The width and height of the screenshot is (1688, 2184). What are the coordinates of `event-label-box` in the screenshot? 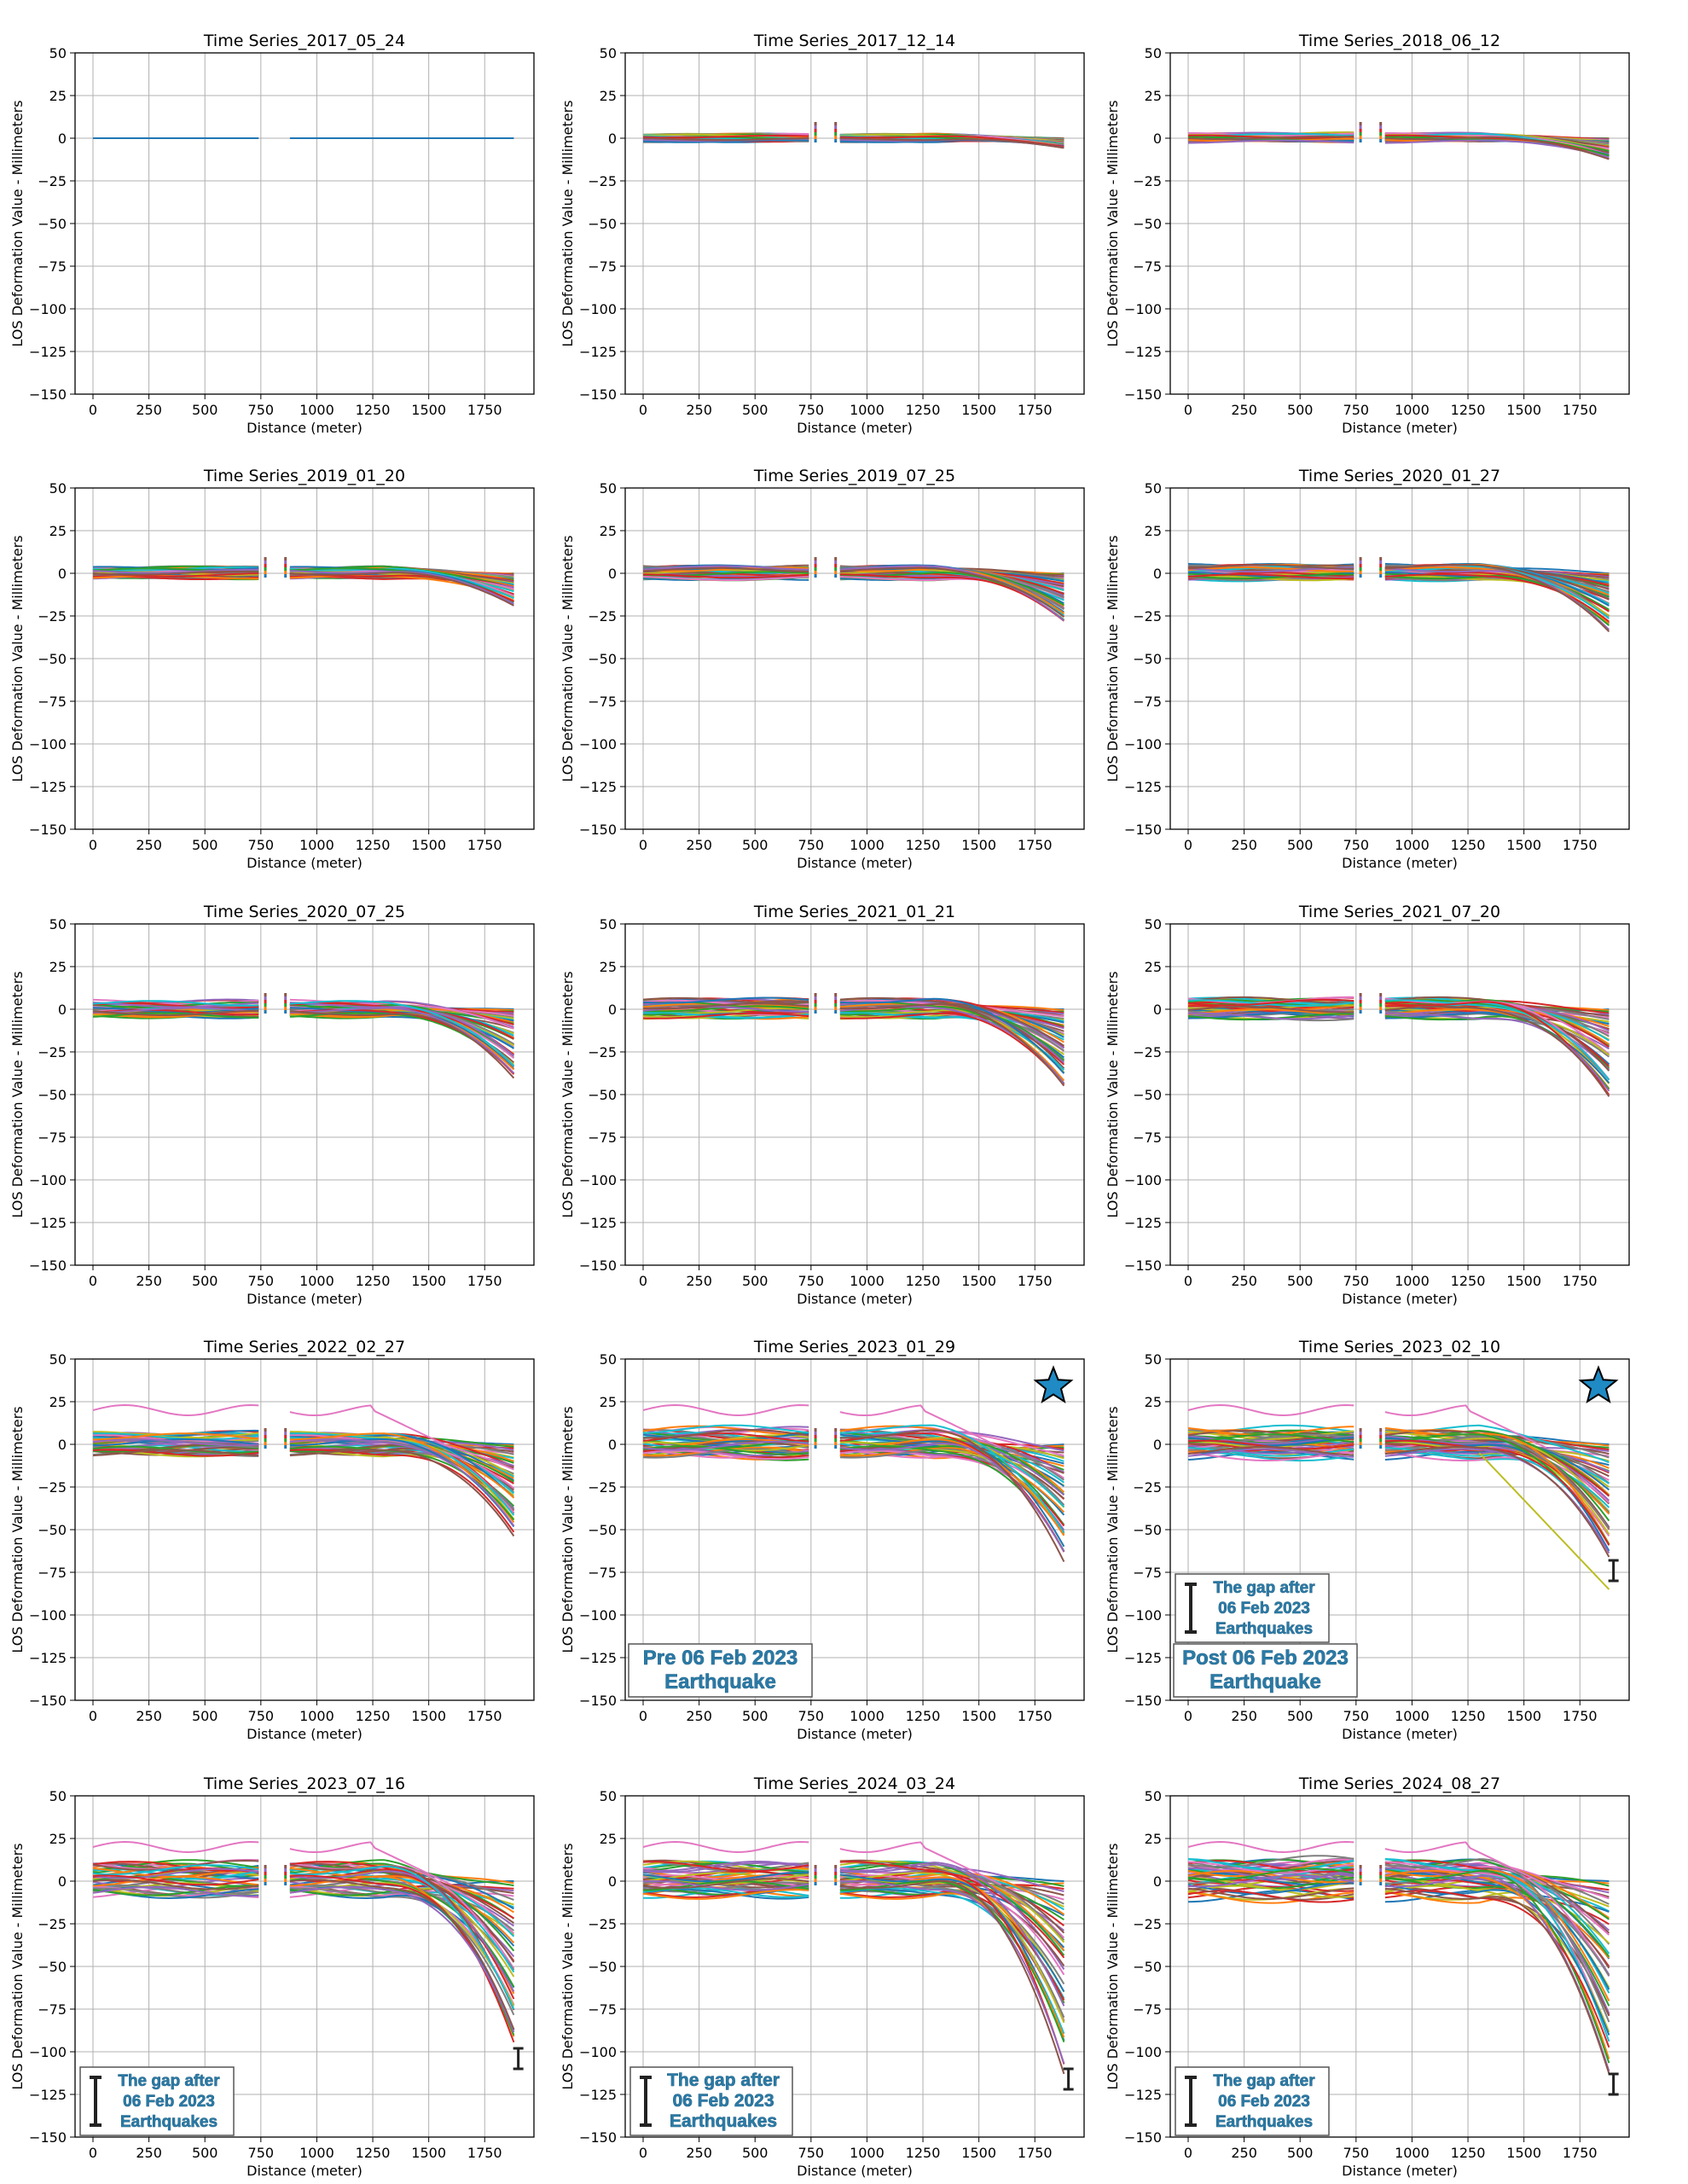 It's located at (1266, 1670).